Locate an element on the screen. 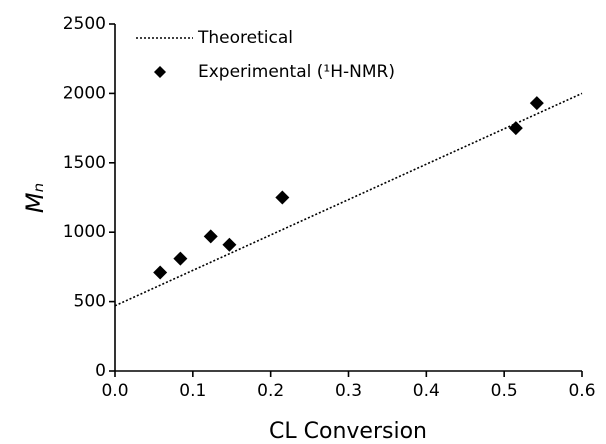 The width and height of the screenshot is (606, 444). y-tick-label: 1000 is located at coordinates (84, 232).